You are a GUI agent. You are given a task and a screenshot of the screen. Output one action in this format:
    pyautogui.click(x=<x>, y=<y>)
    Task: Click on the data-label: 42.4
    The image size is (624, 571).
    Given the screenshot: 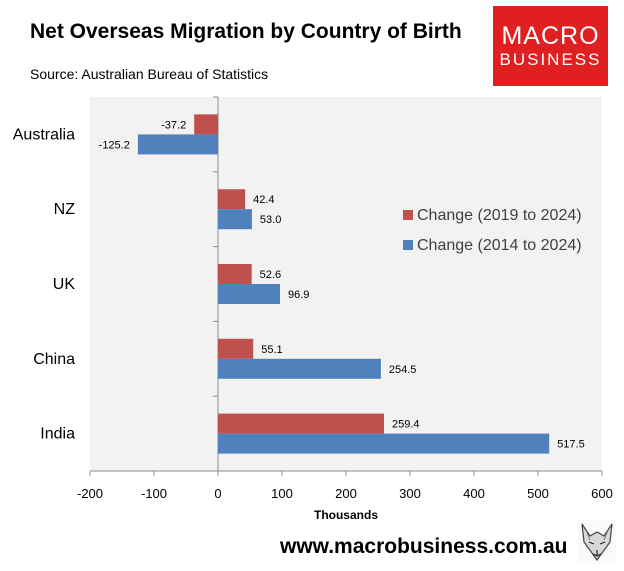 What is the action you would take?
    pyautogui.click(x=263, y=200)
    